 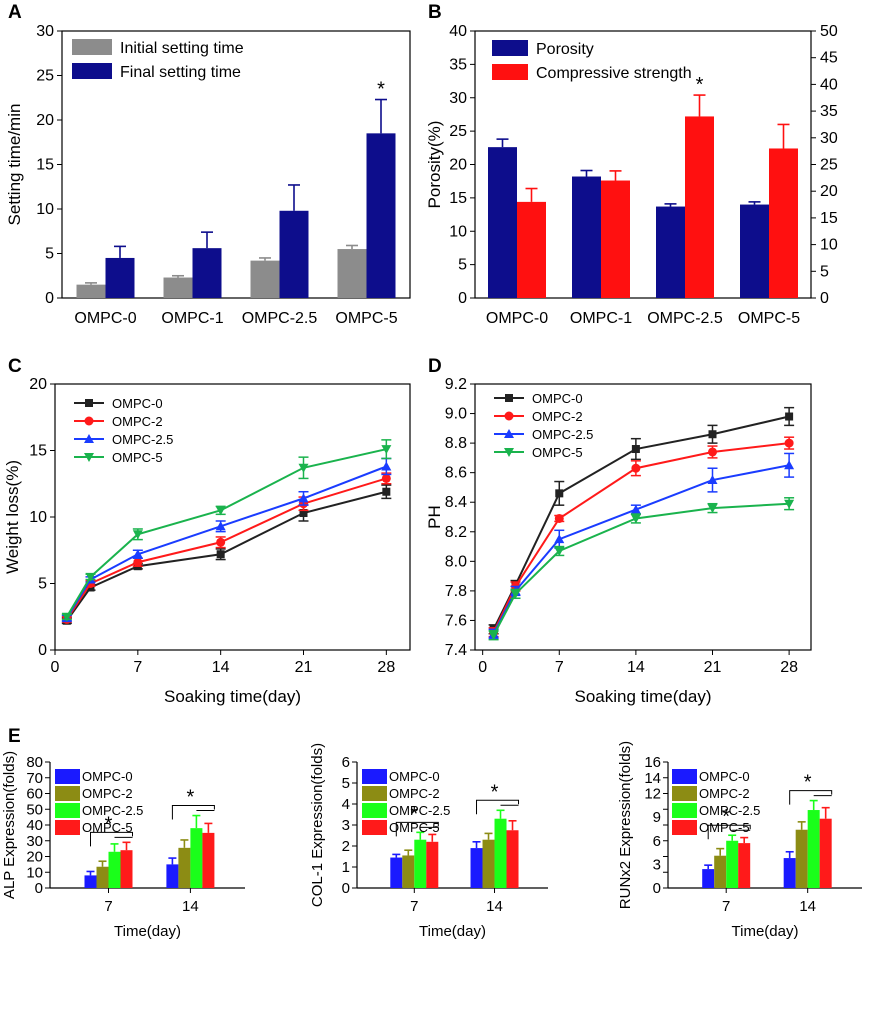 What do you see at coordinates (147, 931) in the screenshot?
I see `x-axis-label: Time(day)` at bounding box center [147, 931].